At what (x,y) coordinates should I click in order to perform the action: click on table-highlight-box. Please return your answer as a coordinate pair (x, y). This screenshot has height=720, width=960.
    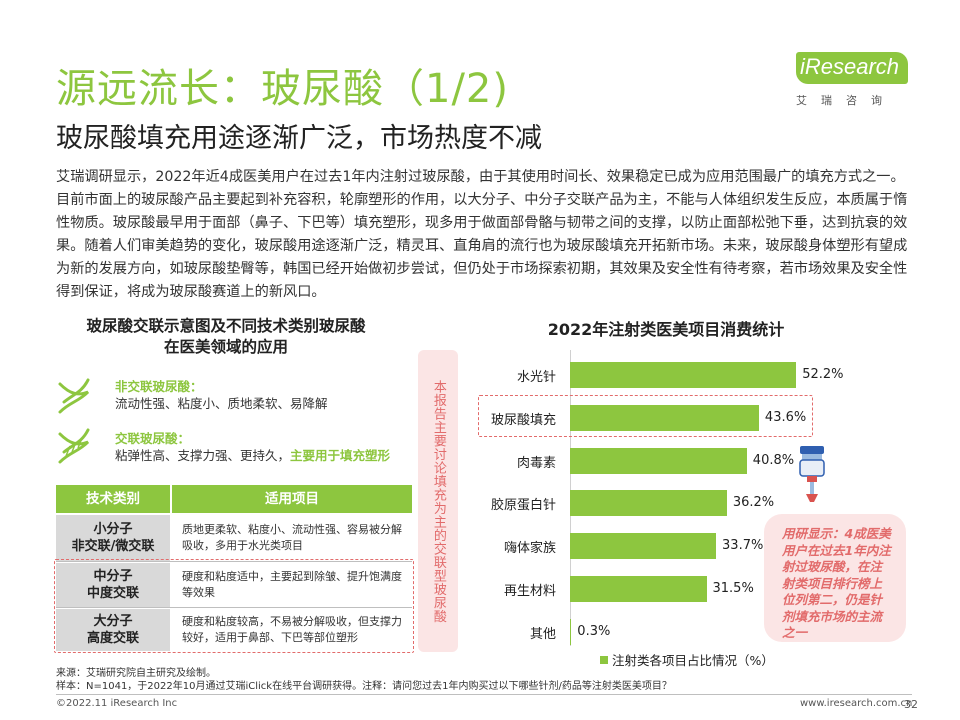
    Looking at the image, I should click on (234, 606).